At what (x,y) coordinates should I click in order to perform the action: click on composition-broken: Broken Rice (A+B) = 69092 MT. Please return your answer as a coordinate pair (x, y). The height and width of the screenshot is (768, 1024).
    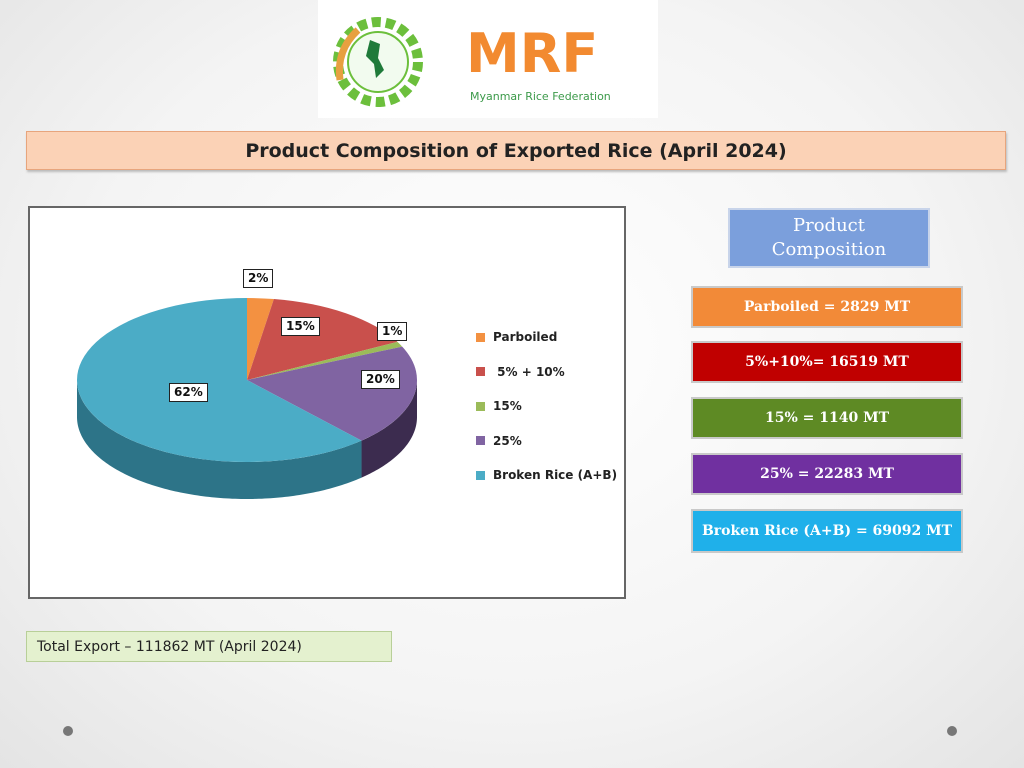
    Looking at the image, I should click on (827, 531).